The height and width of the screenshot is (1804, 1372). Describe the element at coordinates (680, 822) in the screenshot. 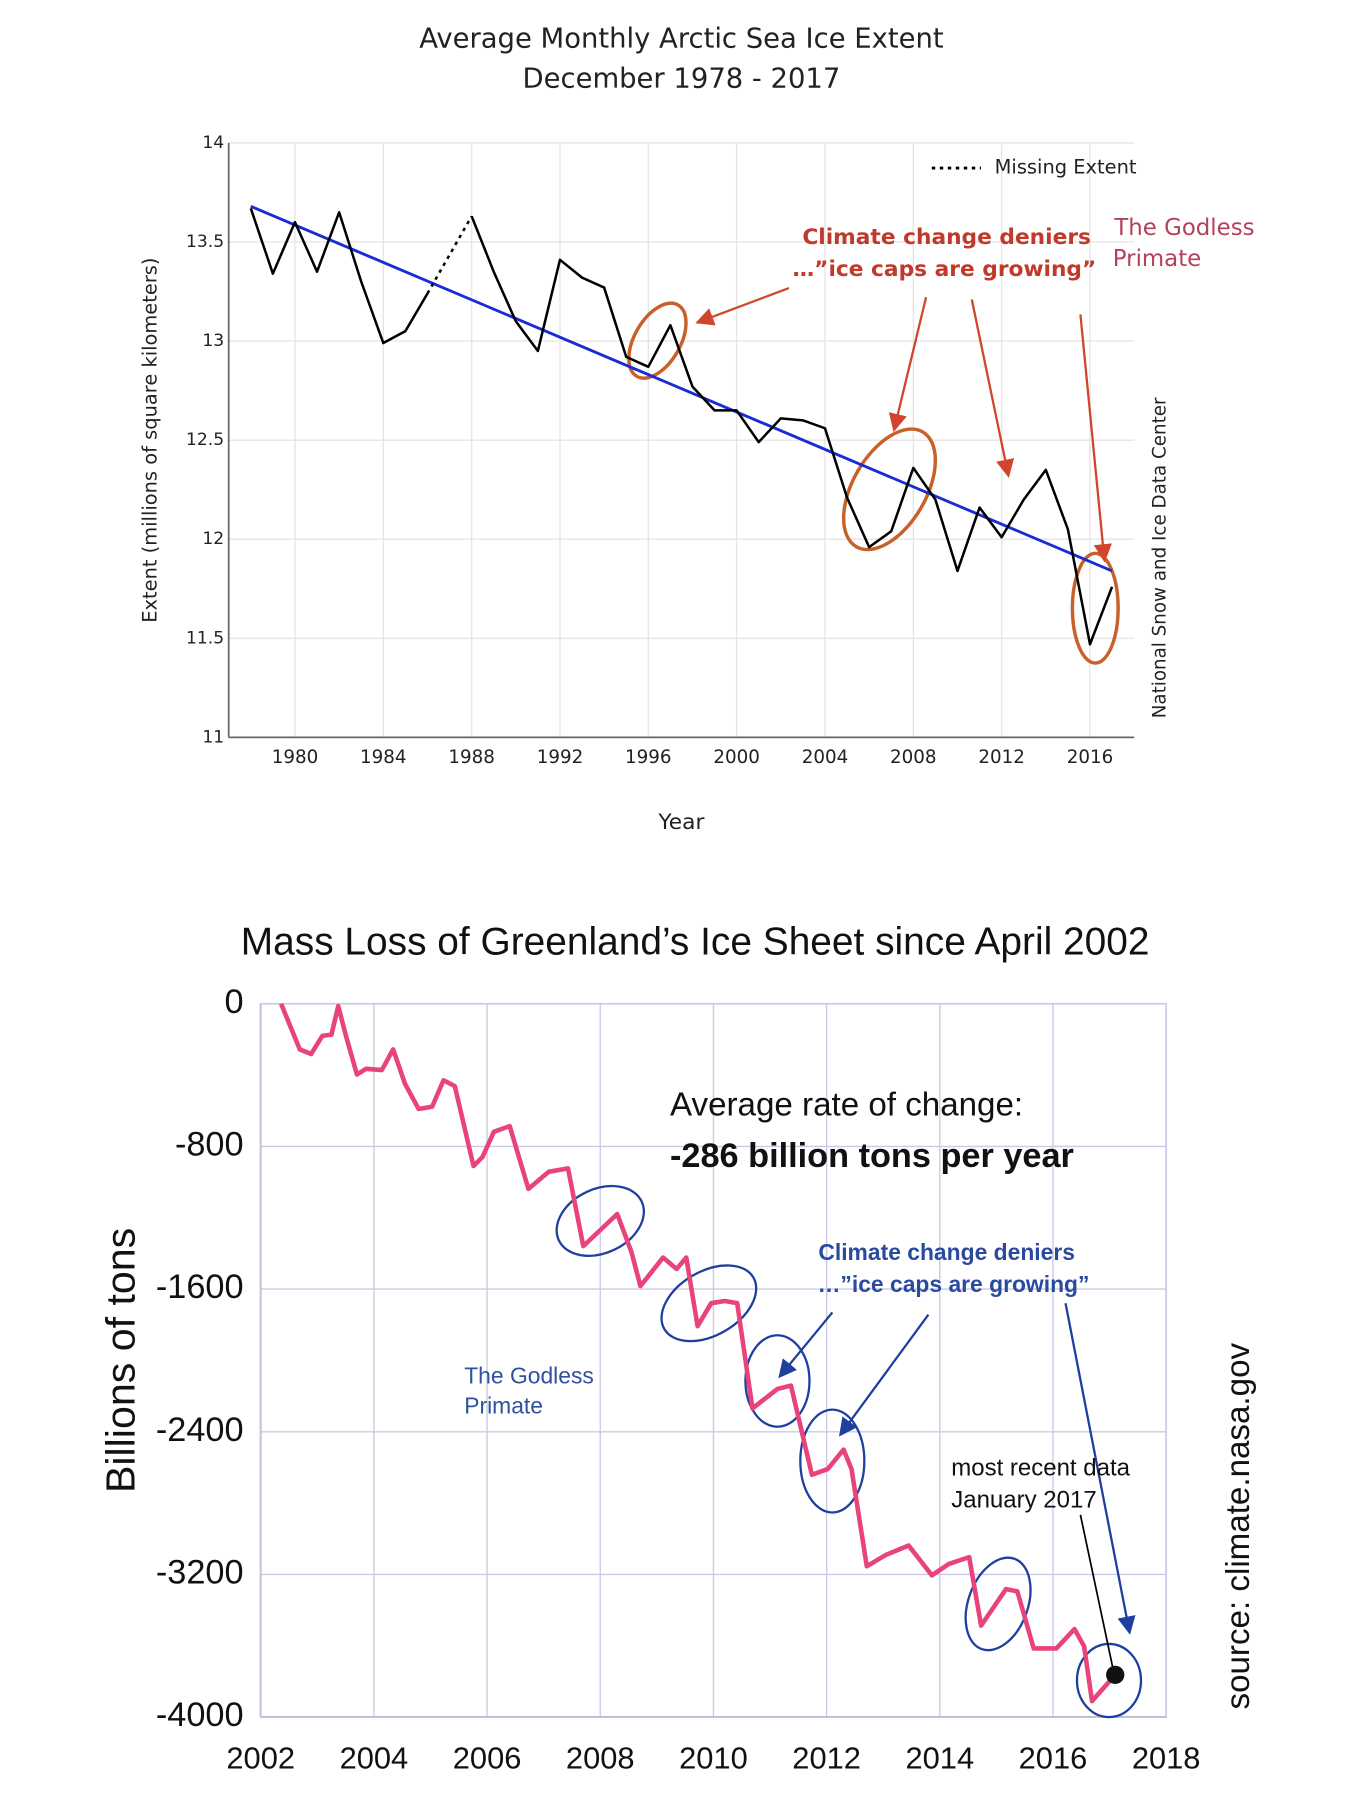

I see `x-axis-label: Year` at that location.